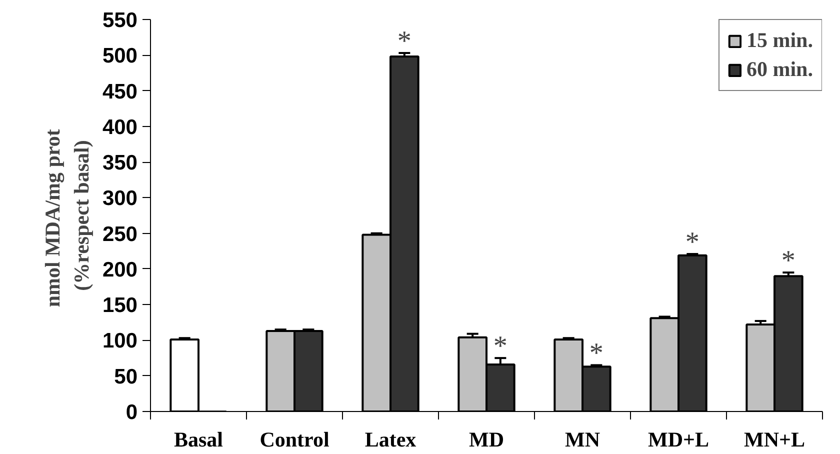 The width and height of the screenshot is (840, 454). I want to click on x-tick-label: Control, so click(295, 440).